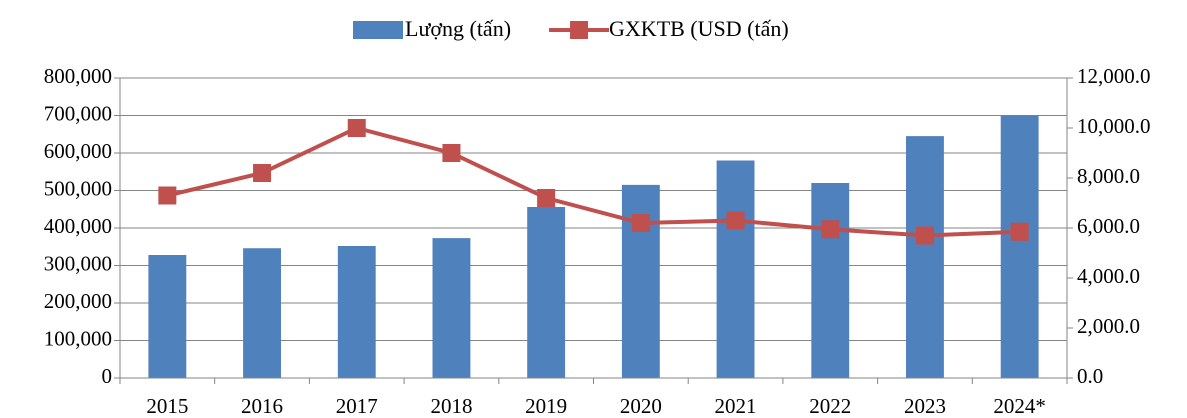  What do you see at coordinates (1108, 226) in the screenshot?
I see `y2-tick-label: 6,000.0` at bounding box center [1108, 226].